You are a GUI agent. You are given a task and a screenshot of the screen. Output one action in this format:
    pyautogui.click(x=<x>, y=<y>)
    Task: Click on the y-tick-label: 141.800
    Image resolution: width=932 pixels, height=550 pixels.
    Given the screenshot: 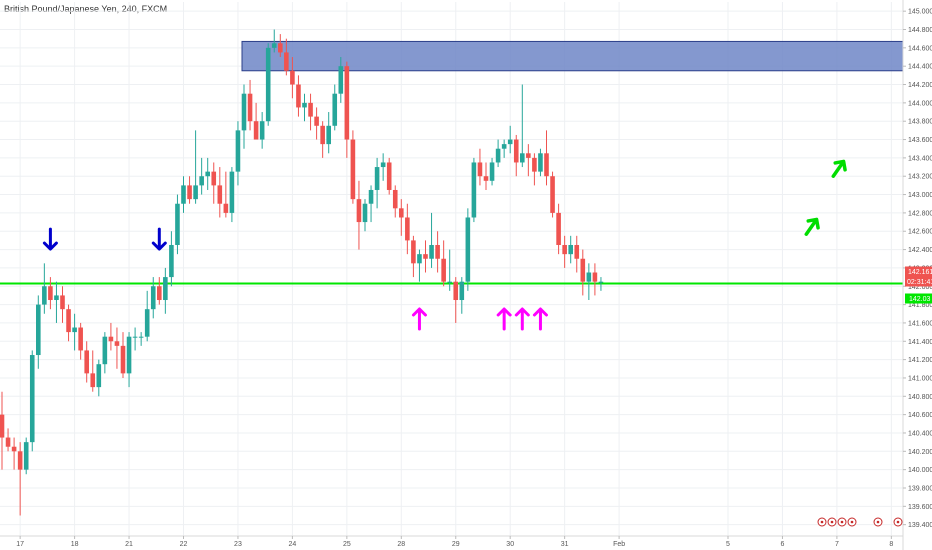 What is the action you would take?
    pyautogui.click(x=920, y=305)
    